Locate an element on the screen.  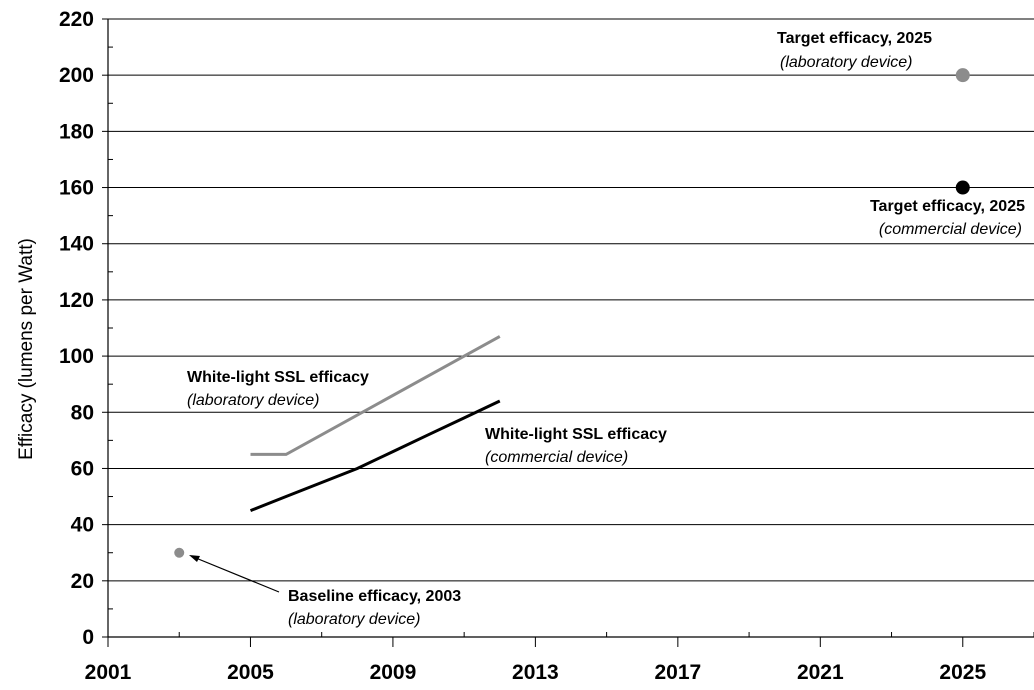
y-axis-ticks: 0 20 40 60 80 100 120 140 160 180 200 220 is located at coordinates (86, 328).